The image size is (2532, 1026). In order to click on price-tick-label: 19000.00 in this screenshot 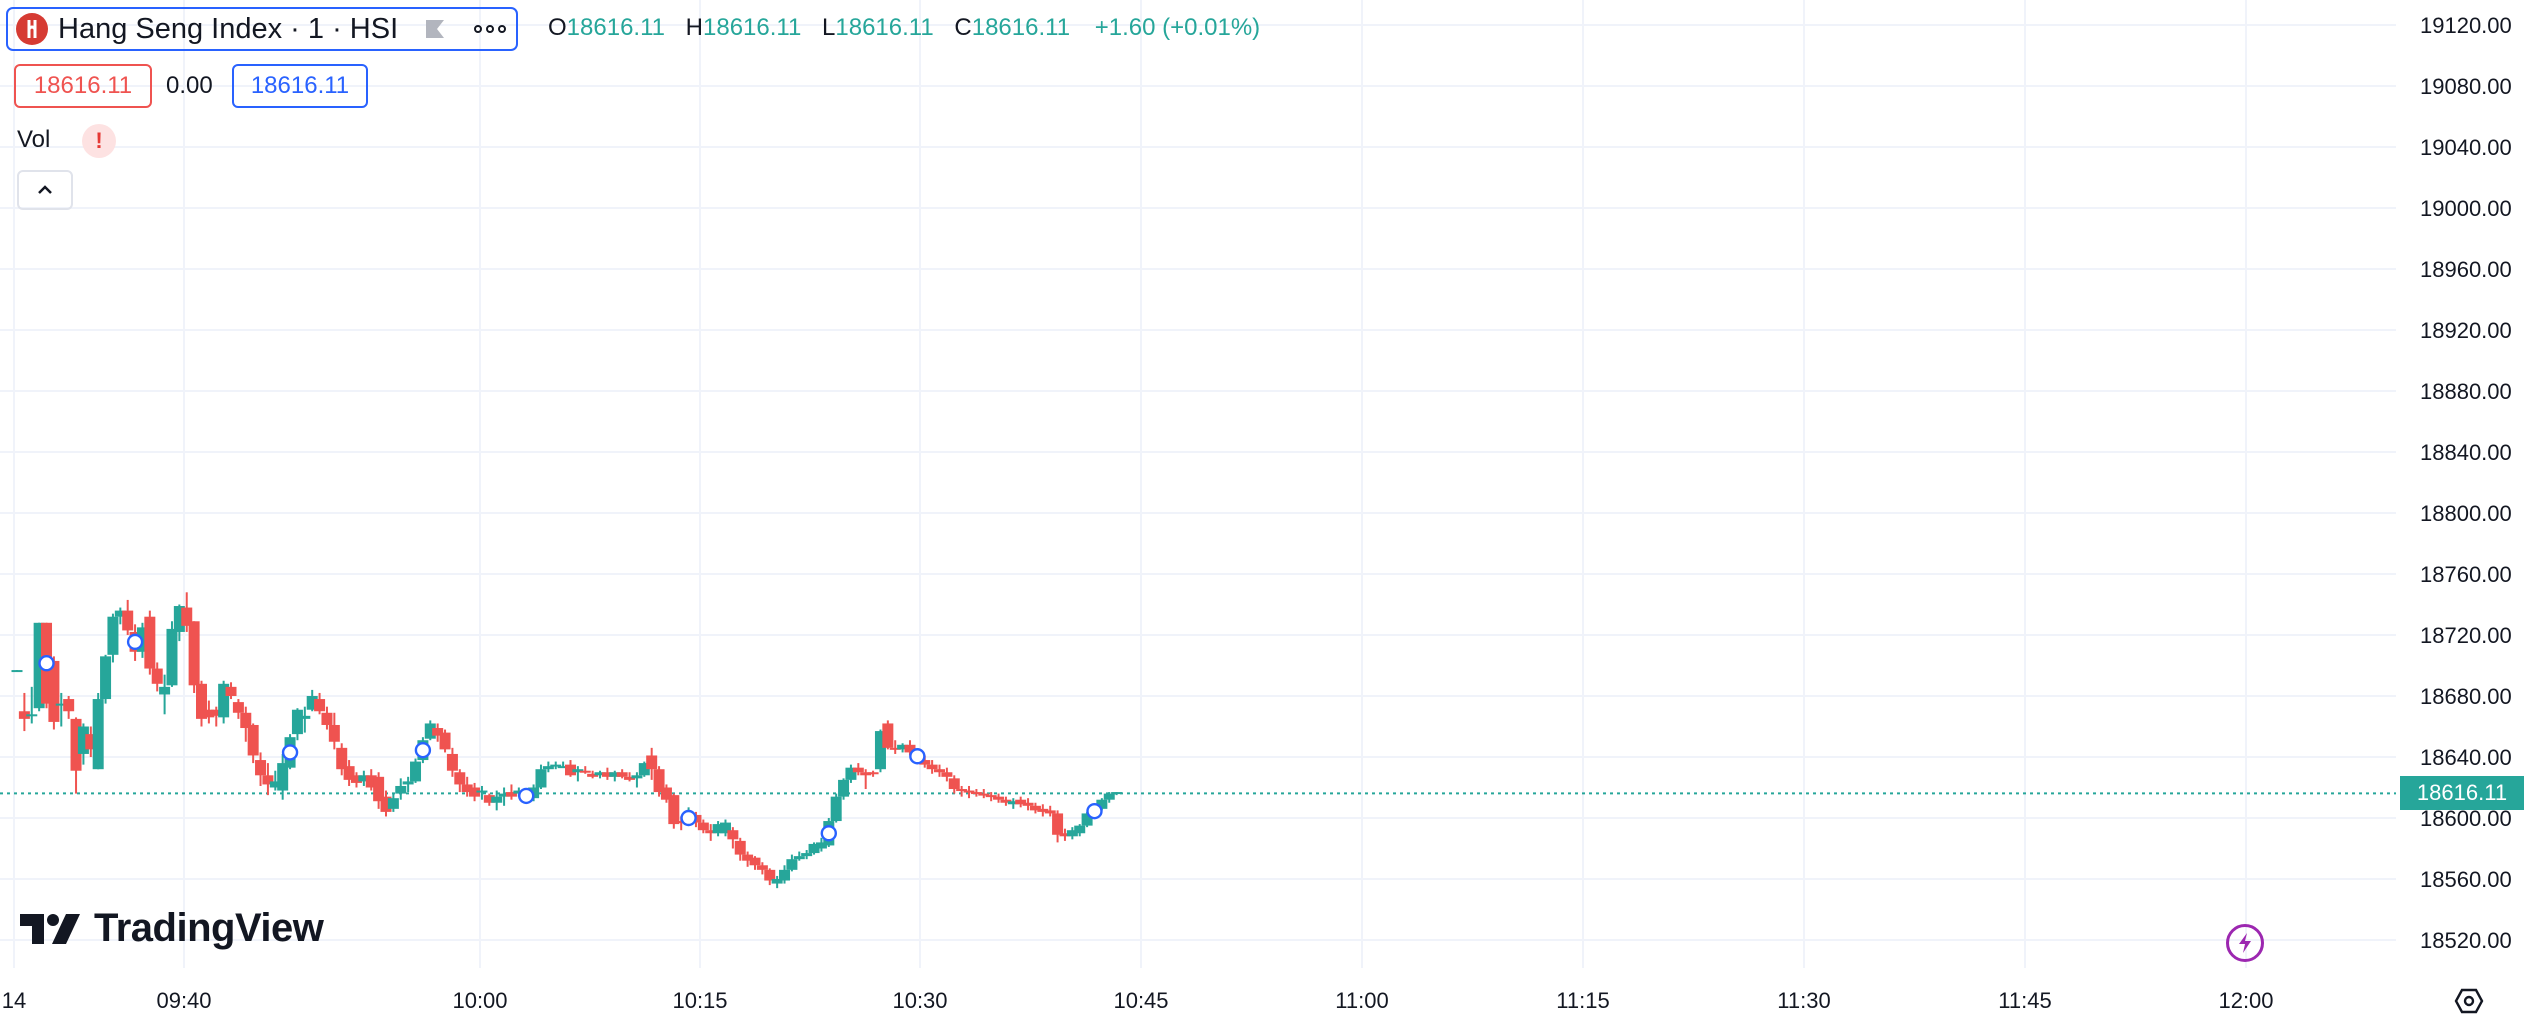, I will do `click(2466, 208)`.